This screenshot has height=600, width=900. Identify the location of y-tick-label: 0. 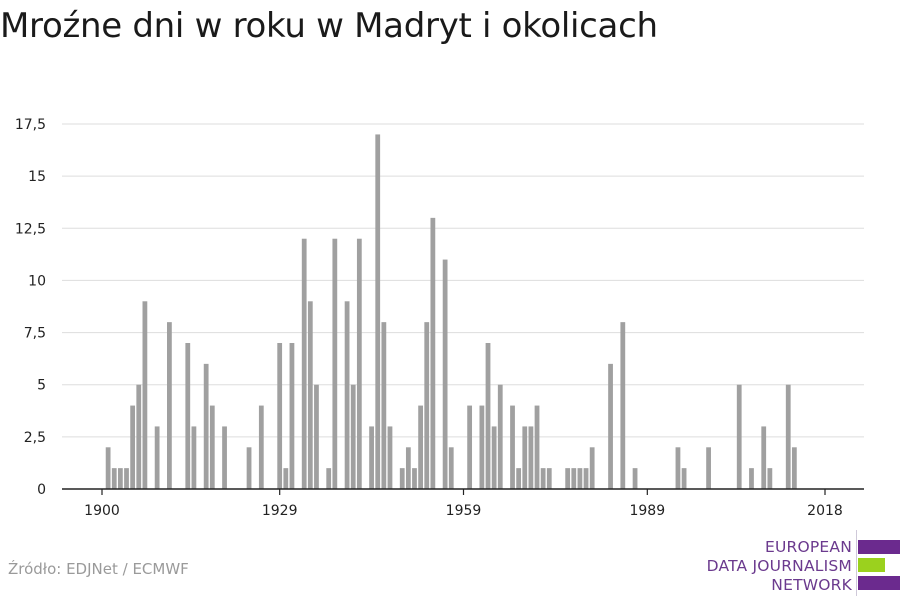
(41, 490).